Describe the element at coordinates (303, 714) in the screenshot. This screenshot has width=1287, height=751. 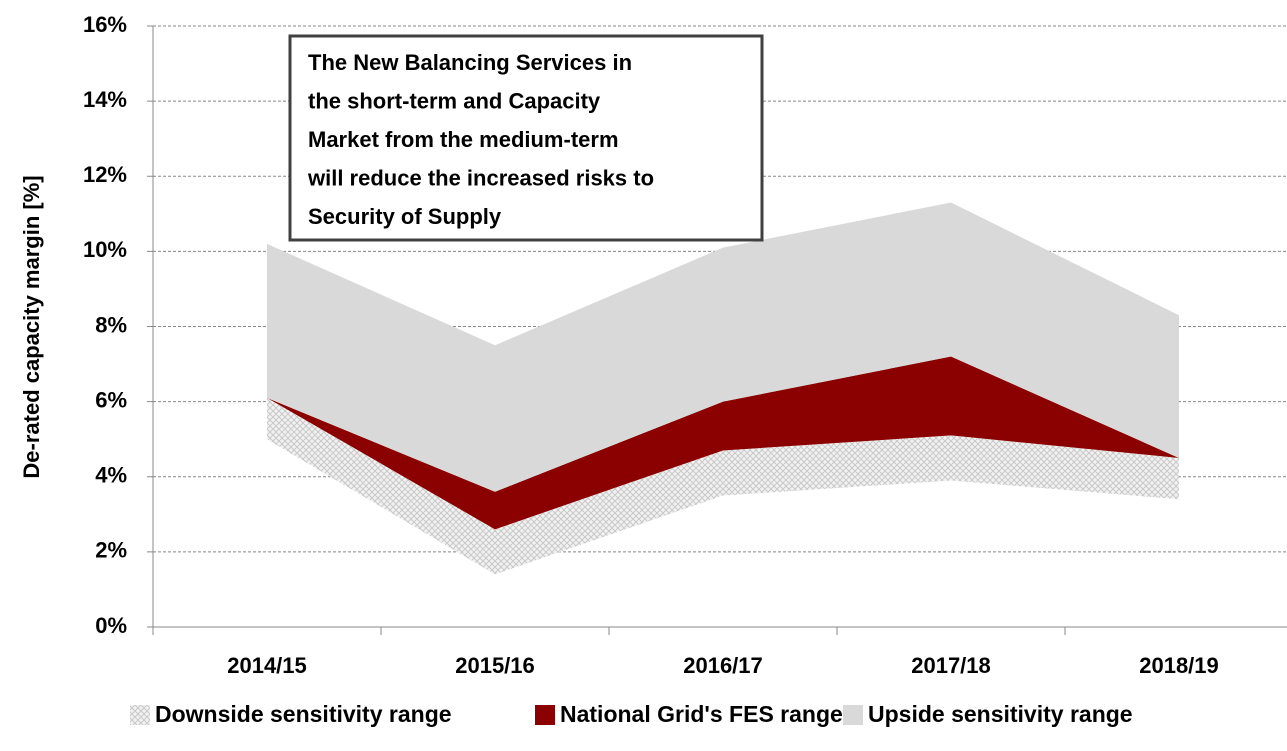
I see `legend-label: Downside sensitivity range` at that location.